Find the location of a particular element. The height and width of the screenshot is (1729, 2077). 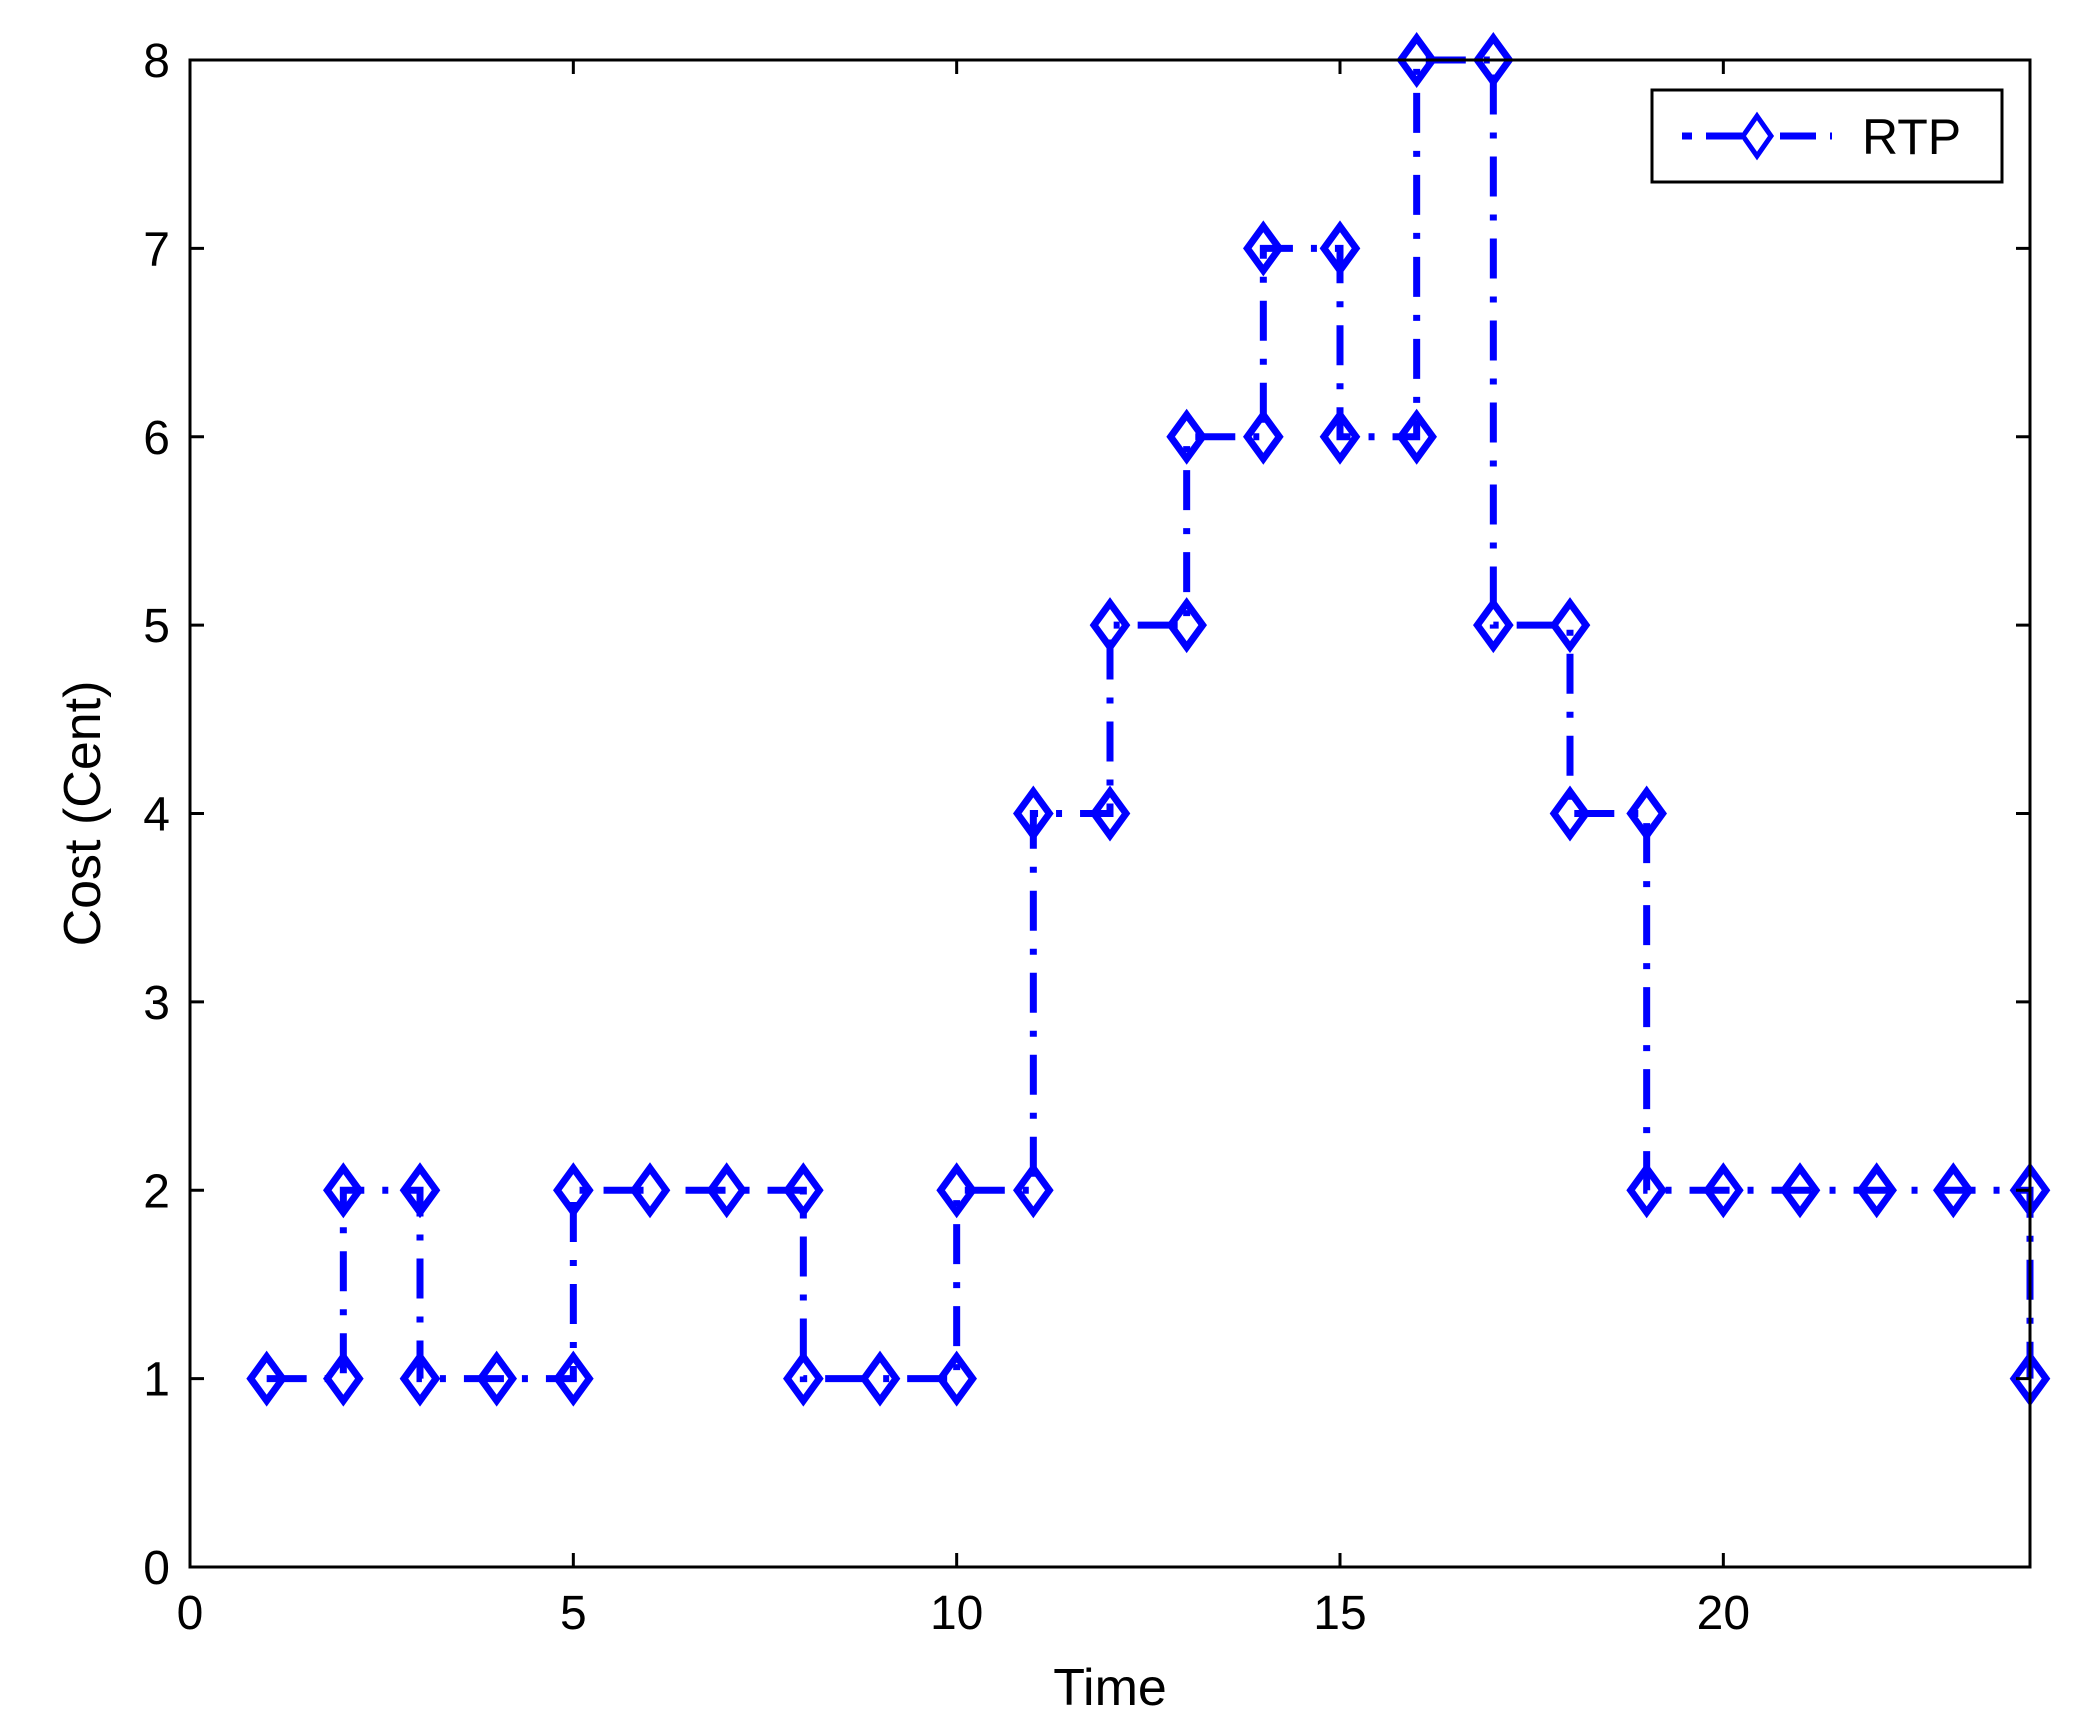

x-tick-label: 20 is located at coordinates (1723, 1613).